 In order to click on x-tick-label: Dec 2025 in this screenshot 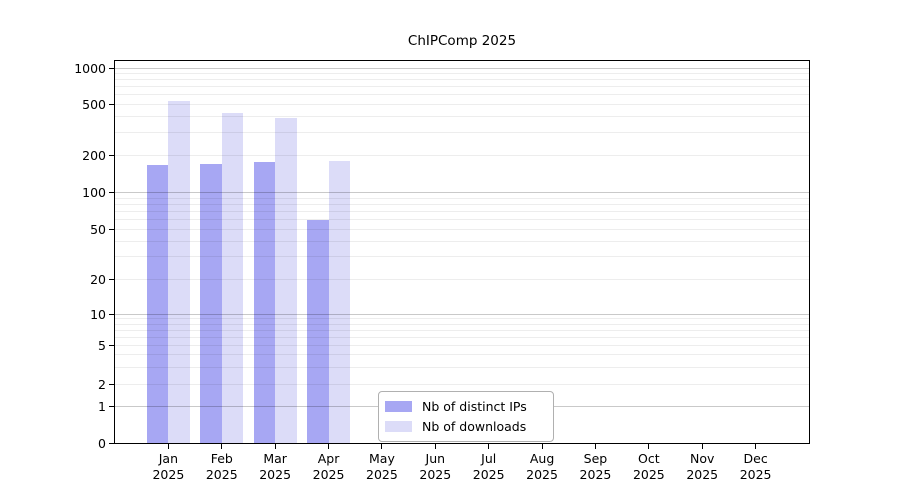, I will do `click(755, 466)`.